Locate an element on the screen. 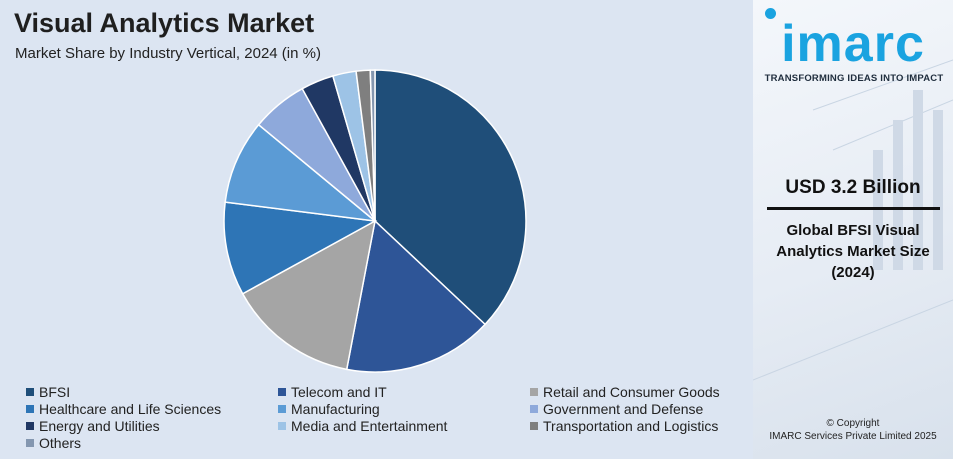 This screenshot has width=953, height=459. legend-item: Others is located at coordinates (152, 442).